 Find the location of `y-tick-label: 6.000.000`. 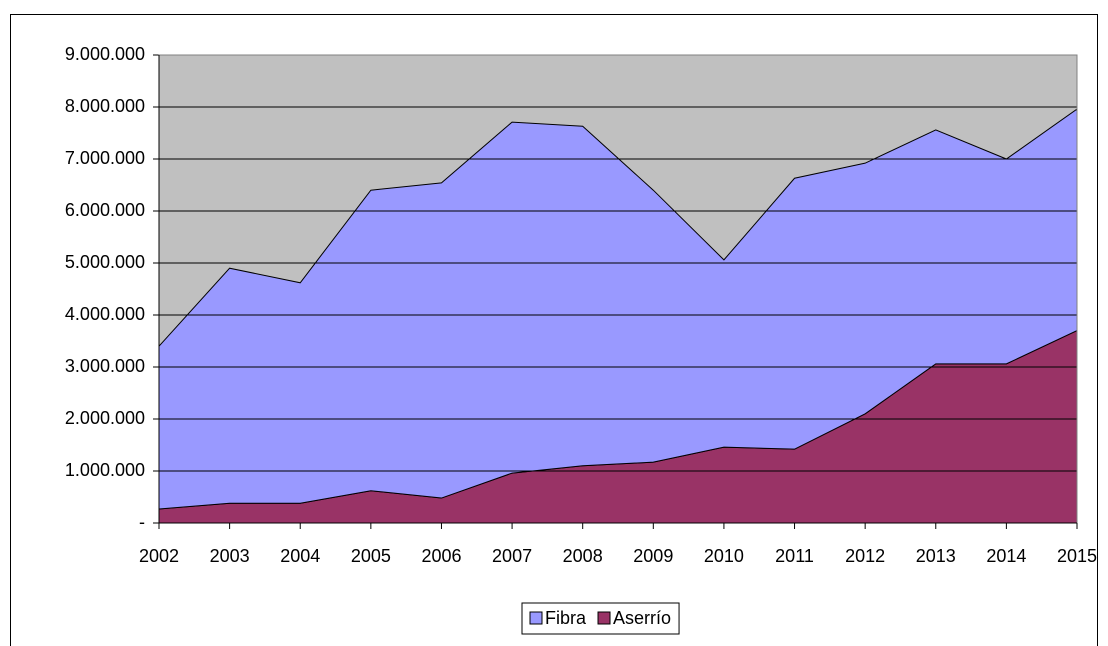

y-tick-label: 6.000.000 is located at coordinates (105, 210).